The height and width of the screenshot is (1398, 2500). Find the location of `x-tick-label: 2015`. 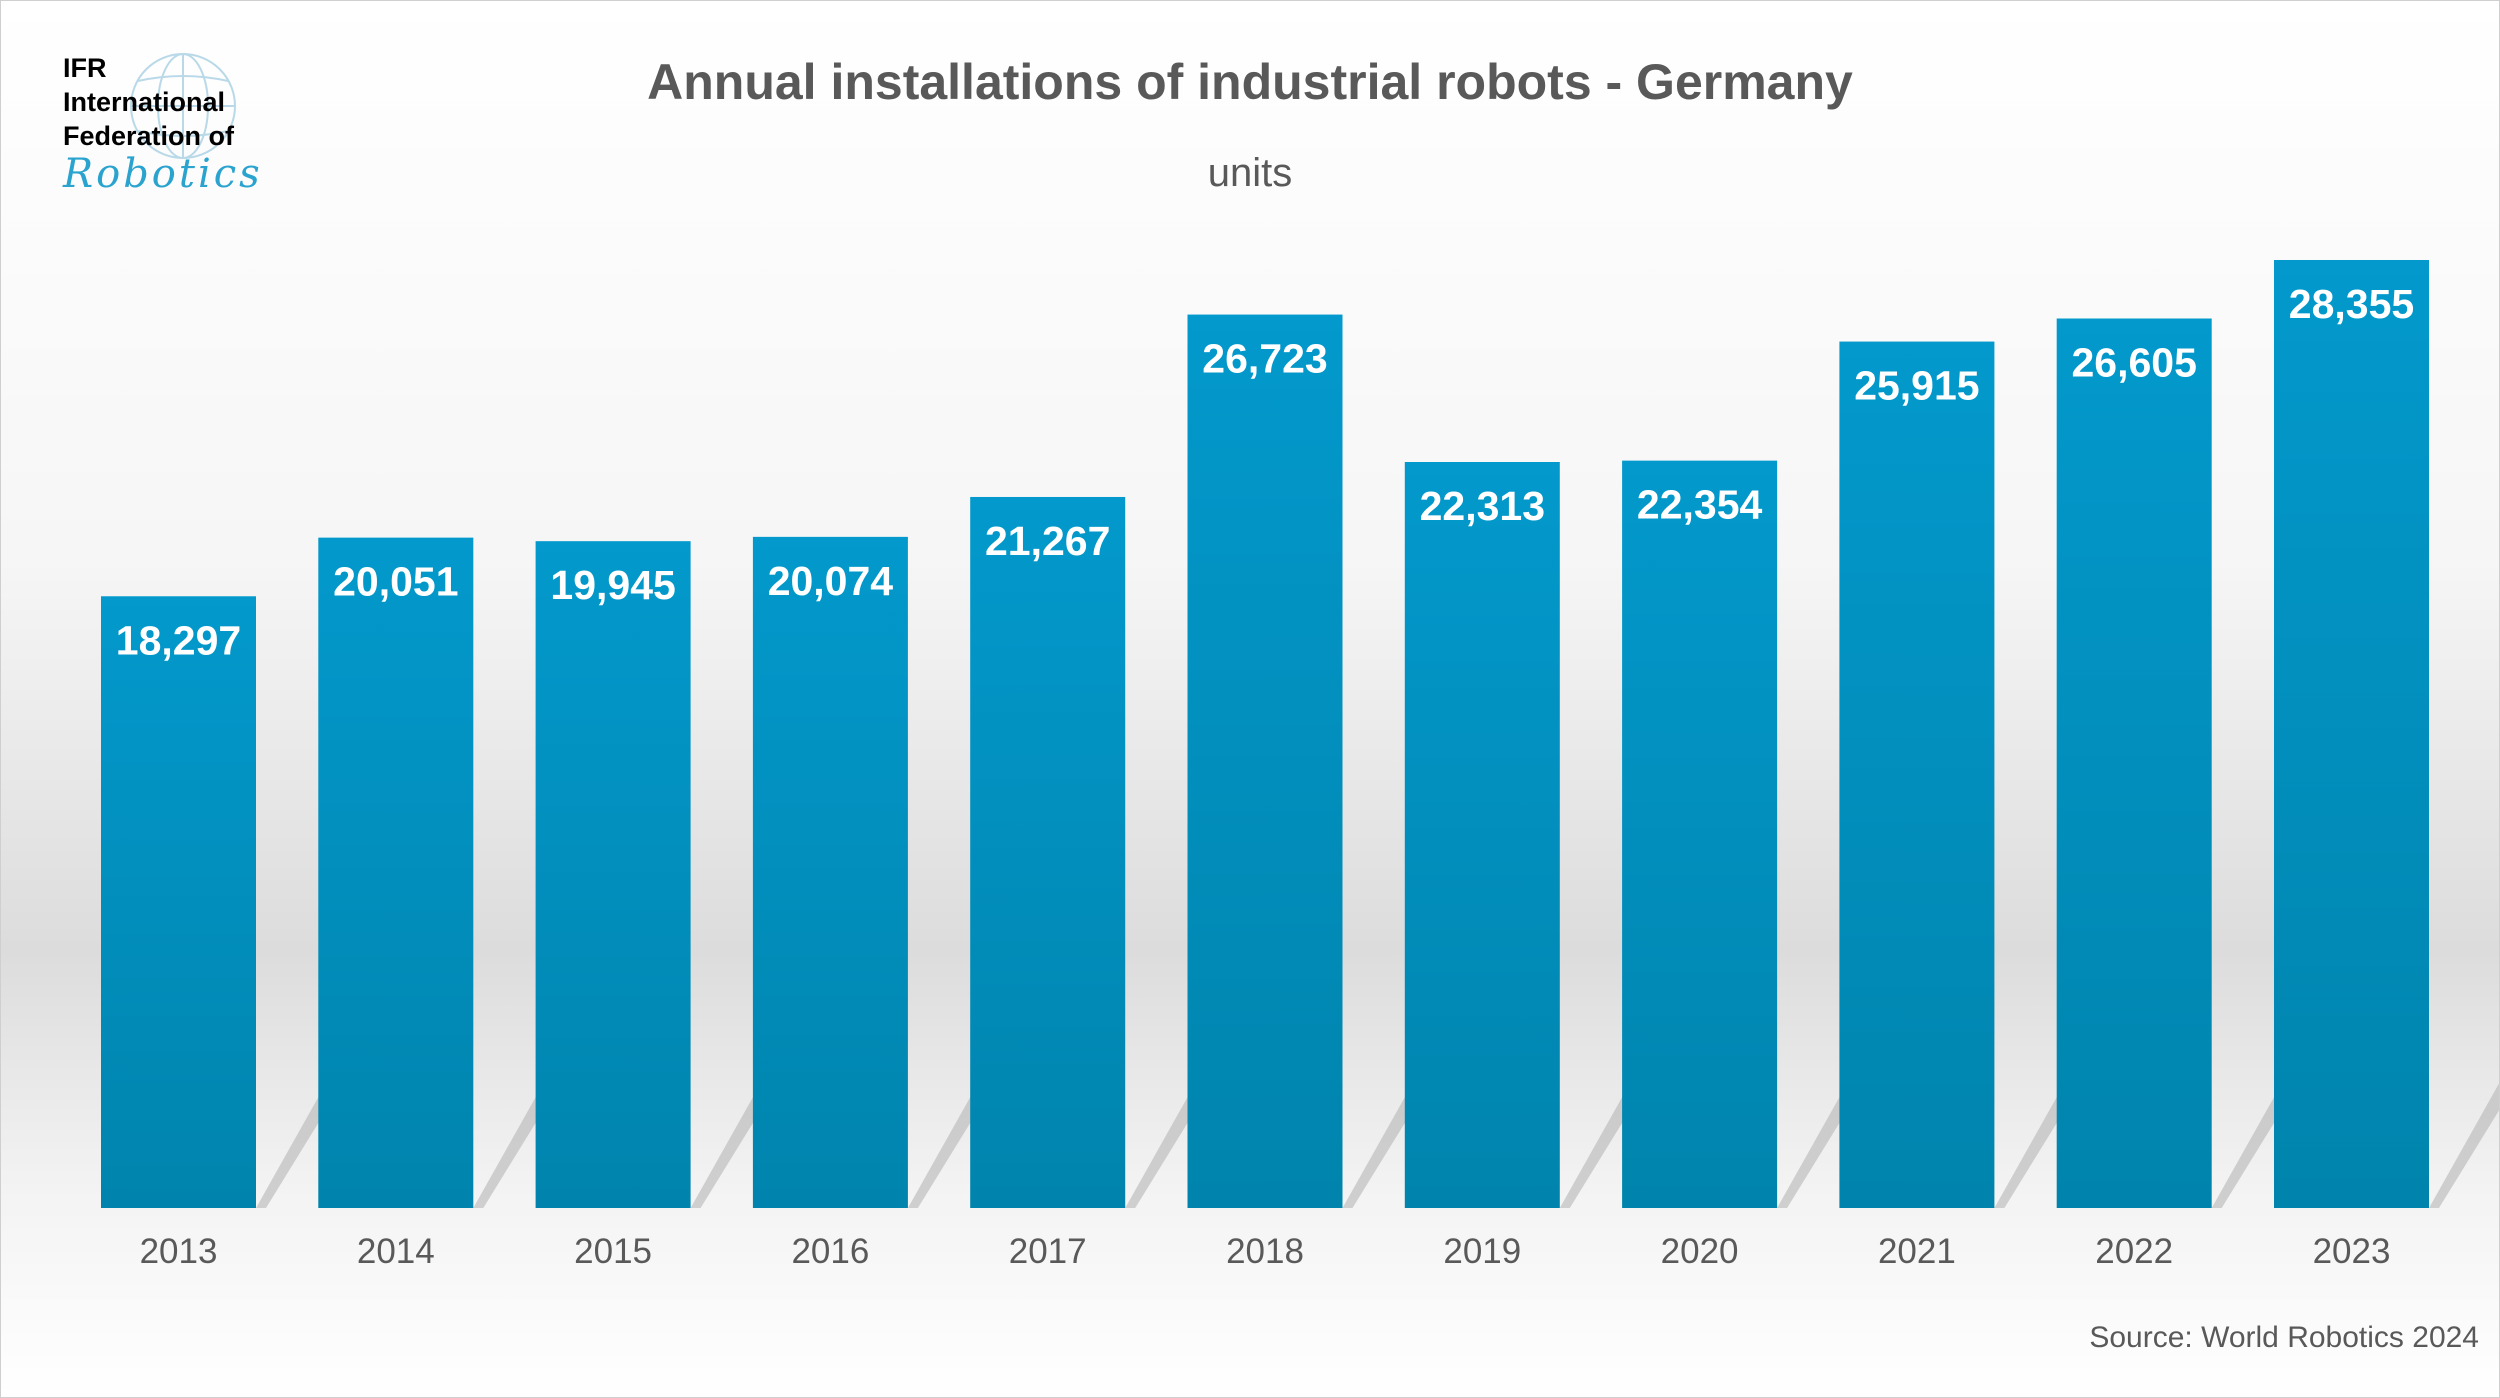

x-tick-label: 2015 is located at coordinates (613, 1251).